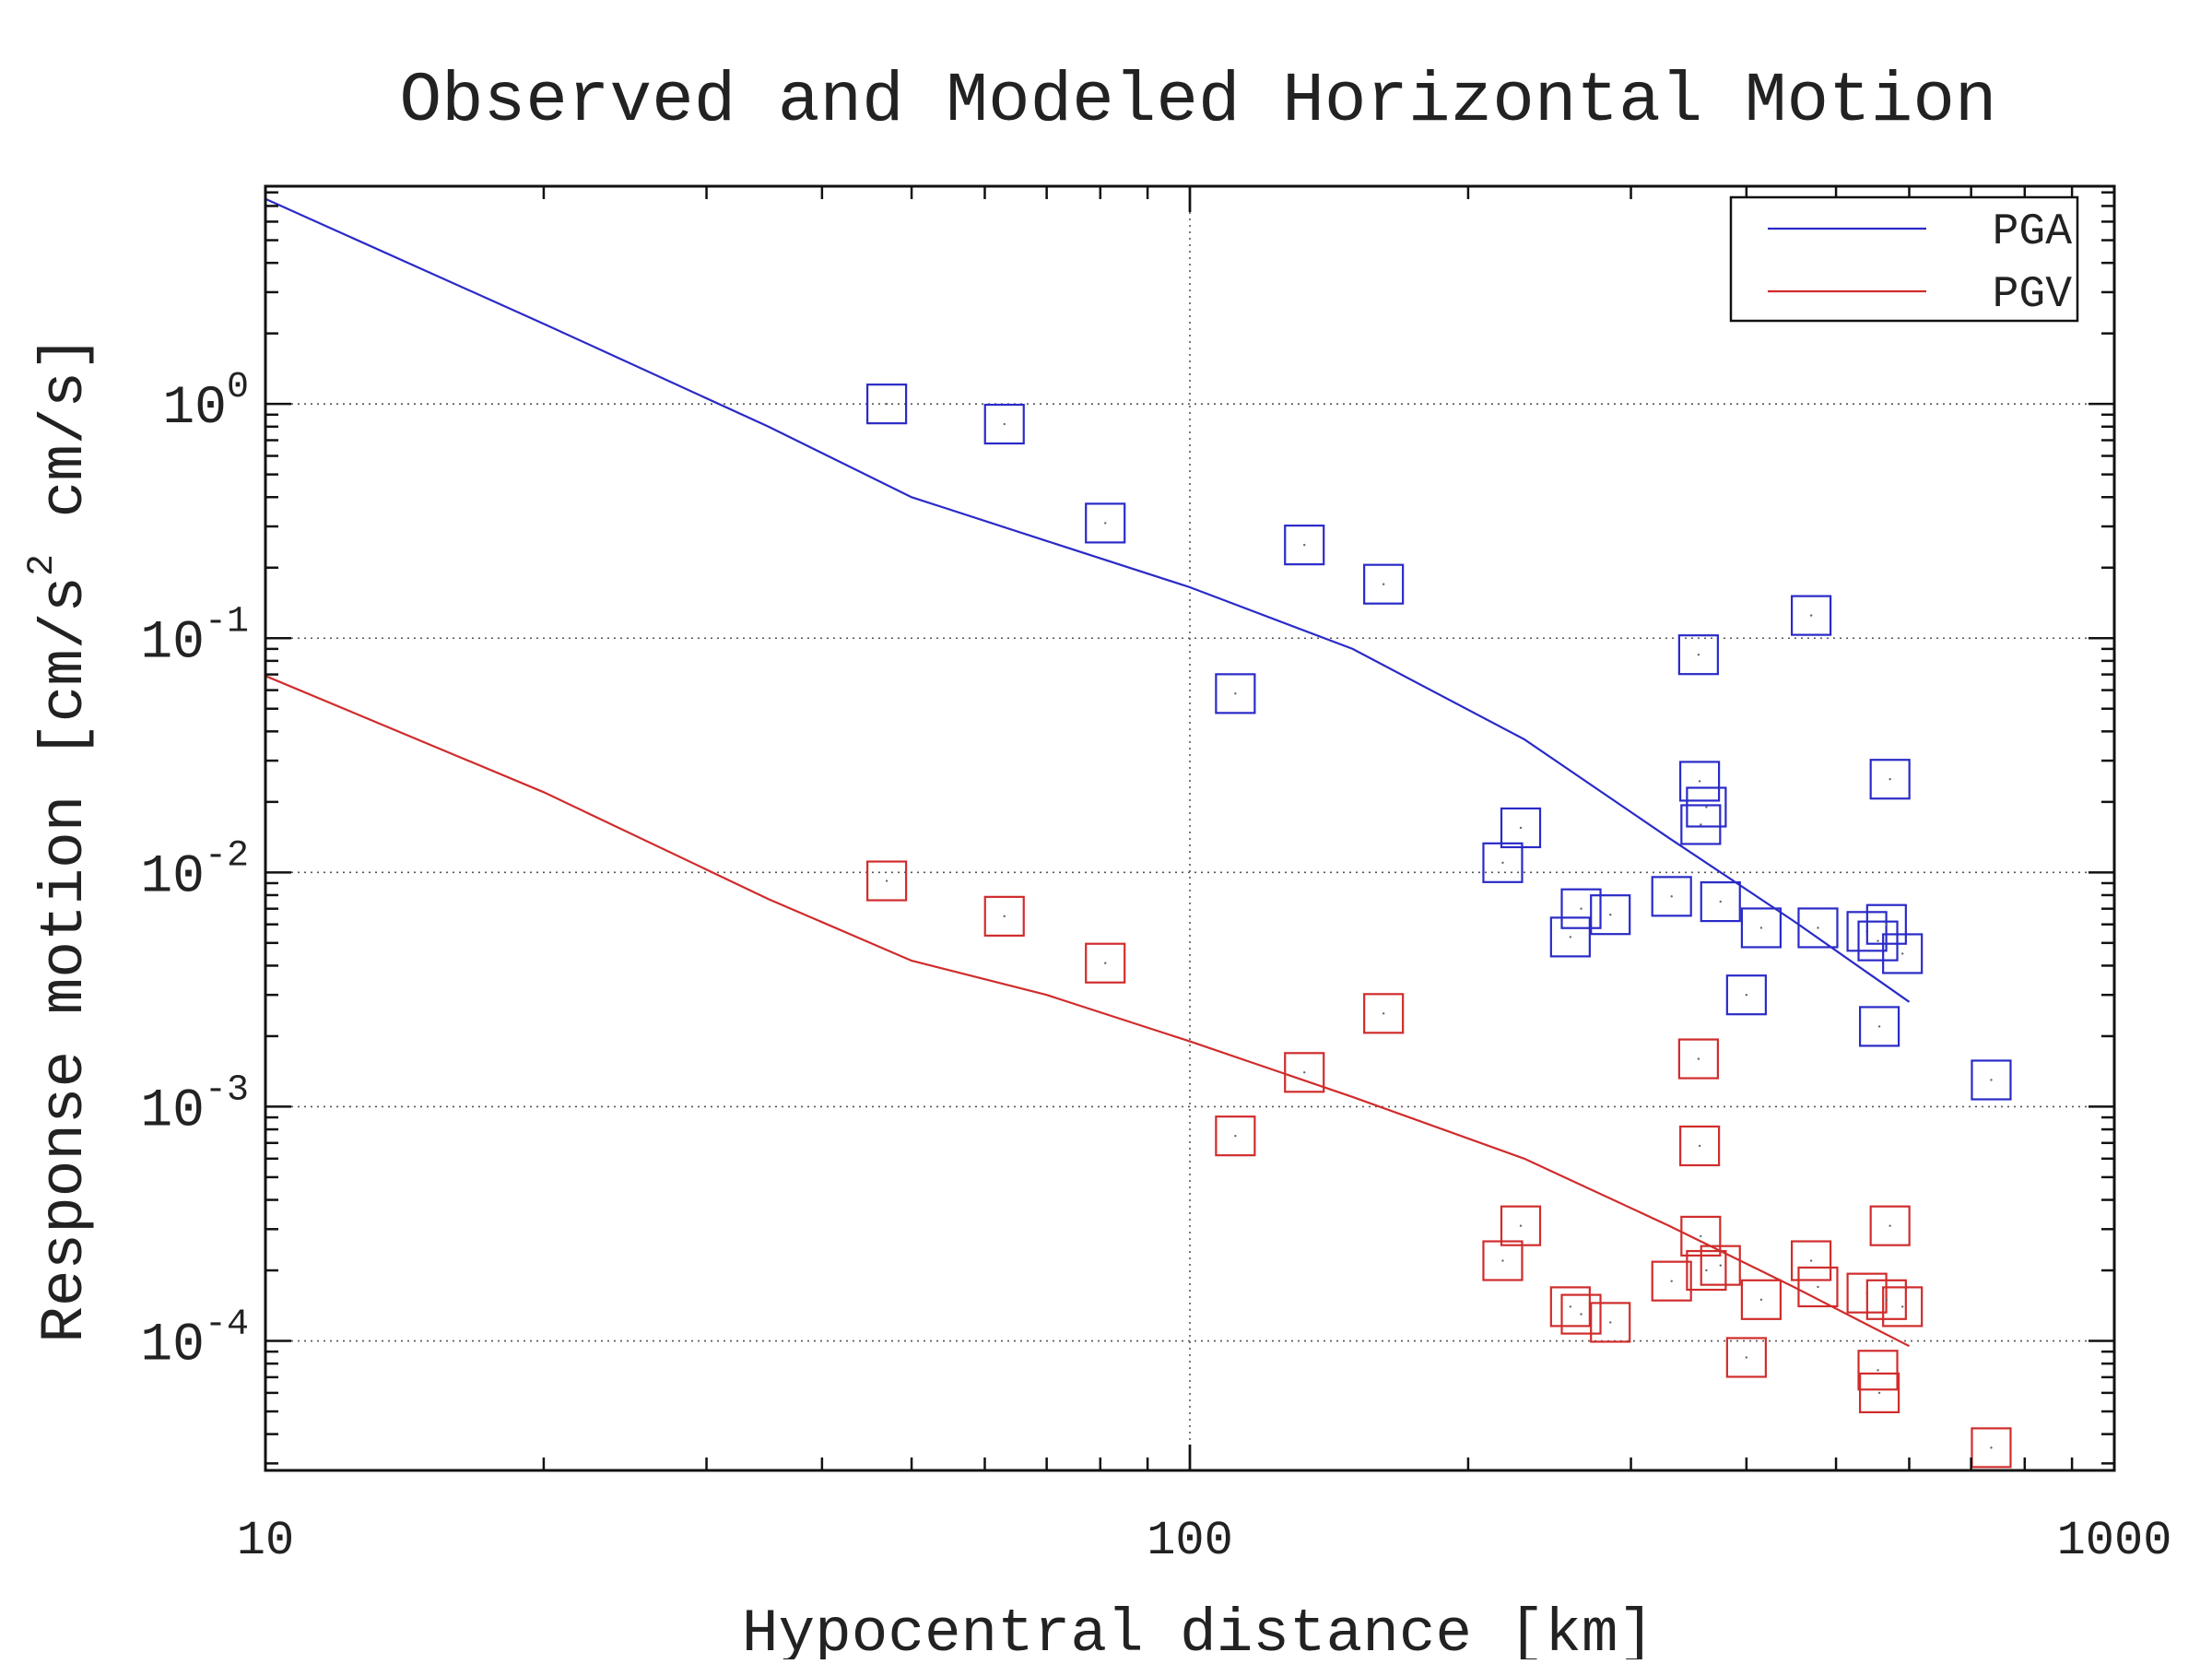 Image resolution: width=2212 pixels, height=1664 pixels. I want to click on y-axis-label: Response motion [cm/s2 cm/s], so click(61, 838).